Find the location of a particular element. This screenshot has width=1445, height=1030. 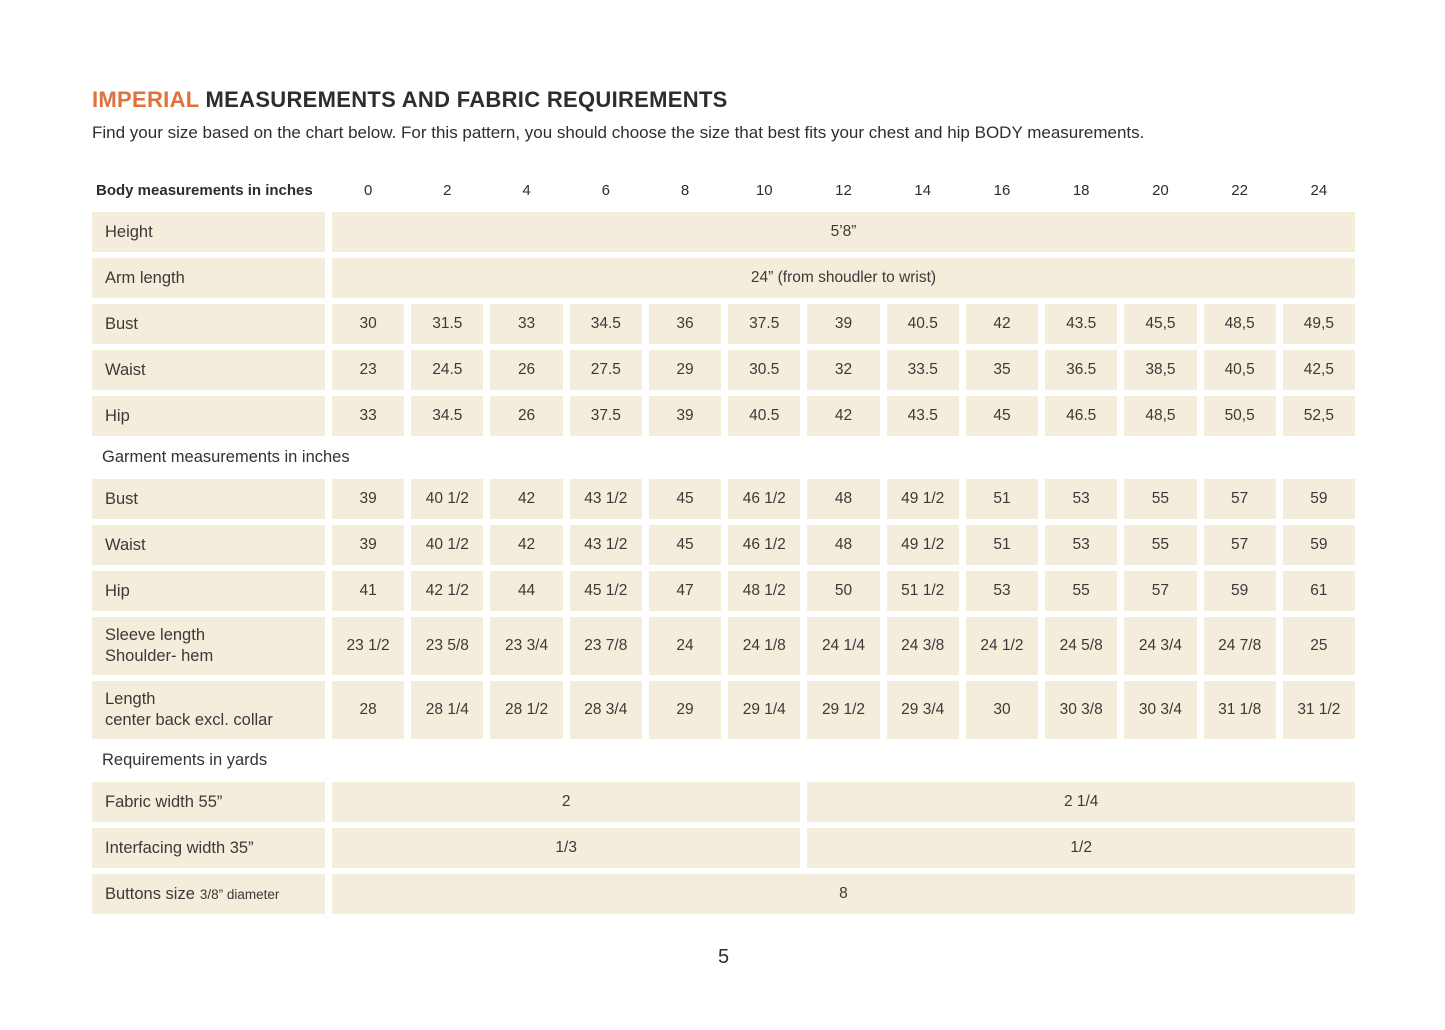

row-value: 28 3/4 is located at coordinates (605, 710).